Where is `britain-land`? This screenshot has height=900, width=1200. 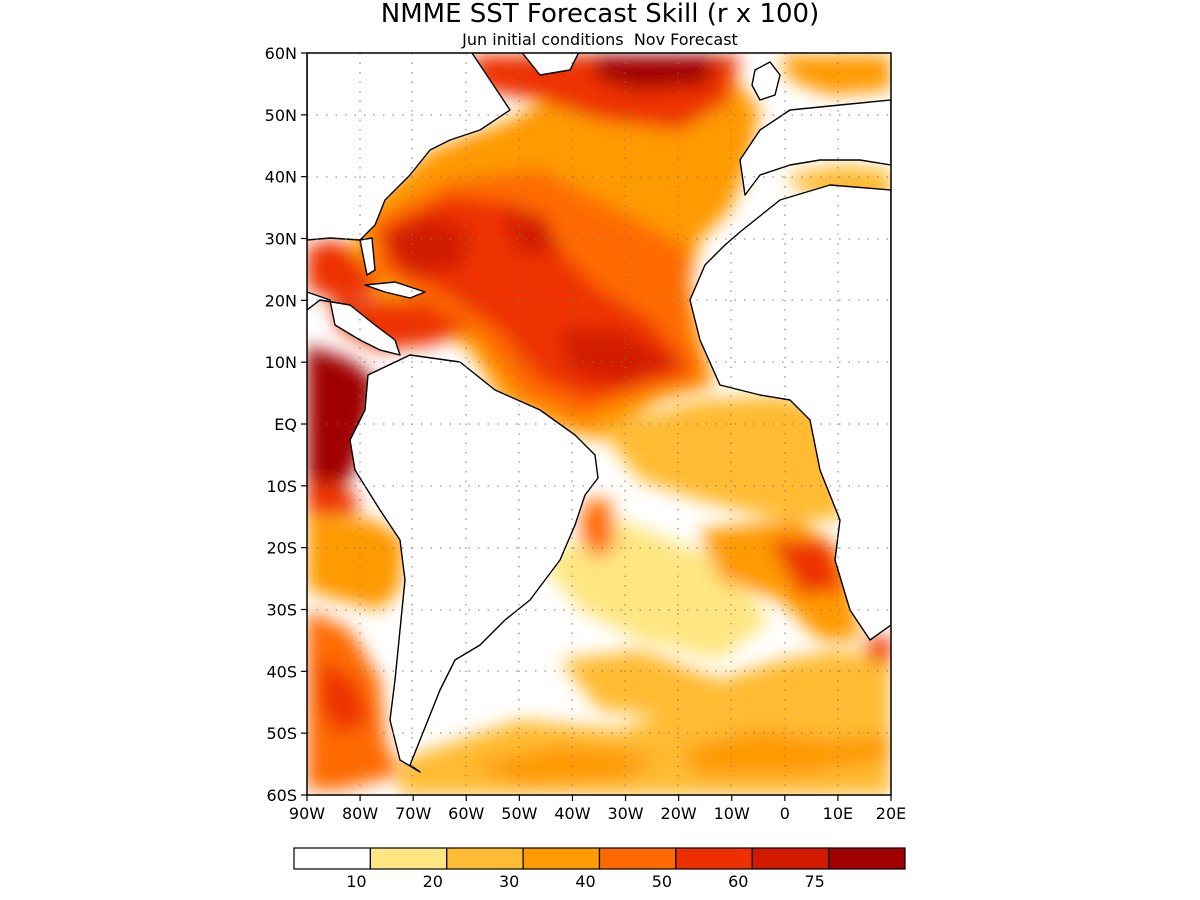 britain-land is located at coordinates (766, 81).